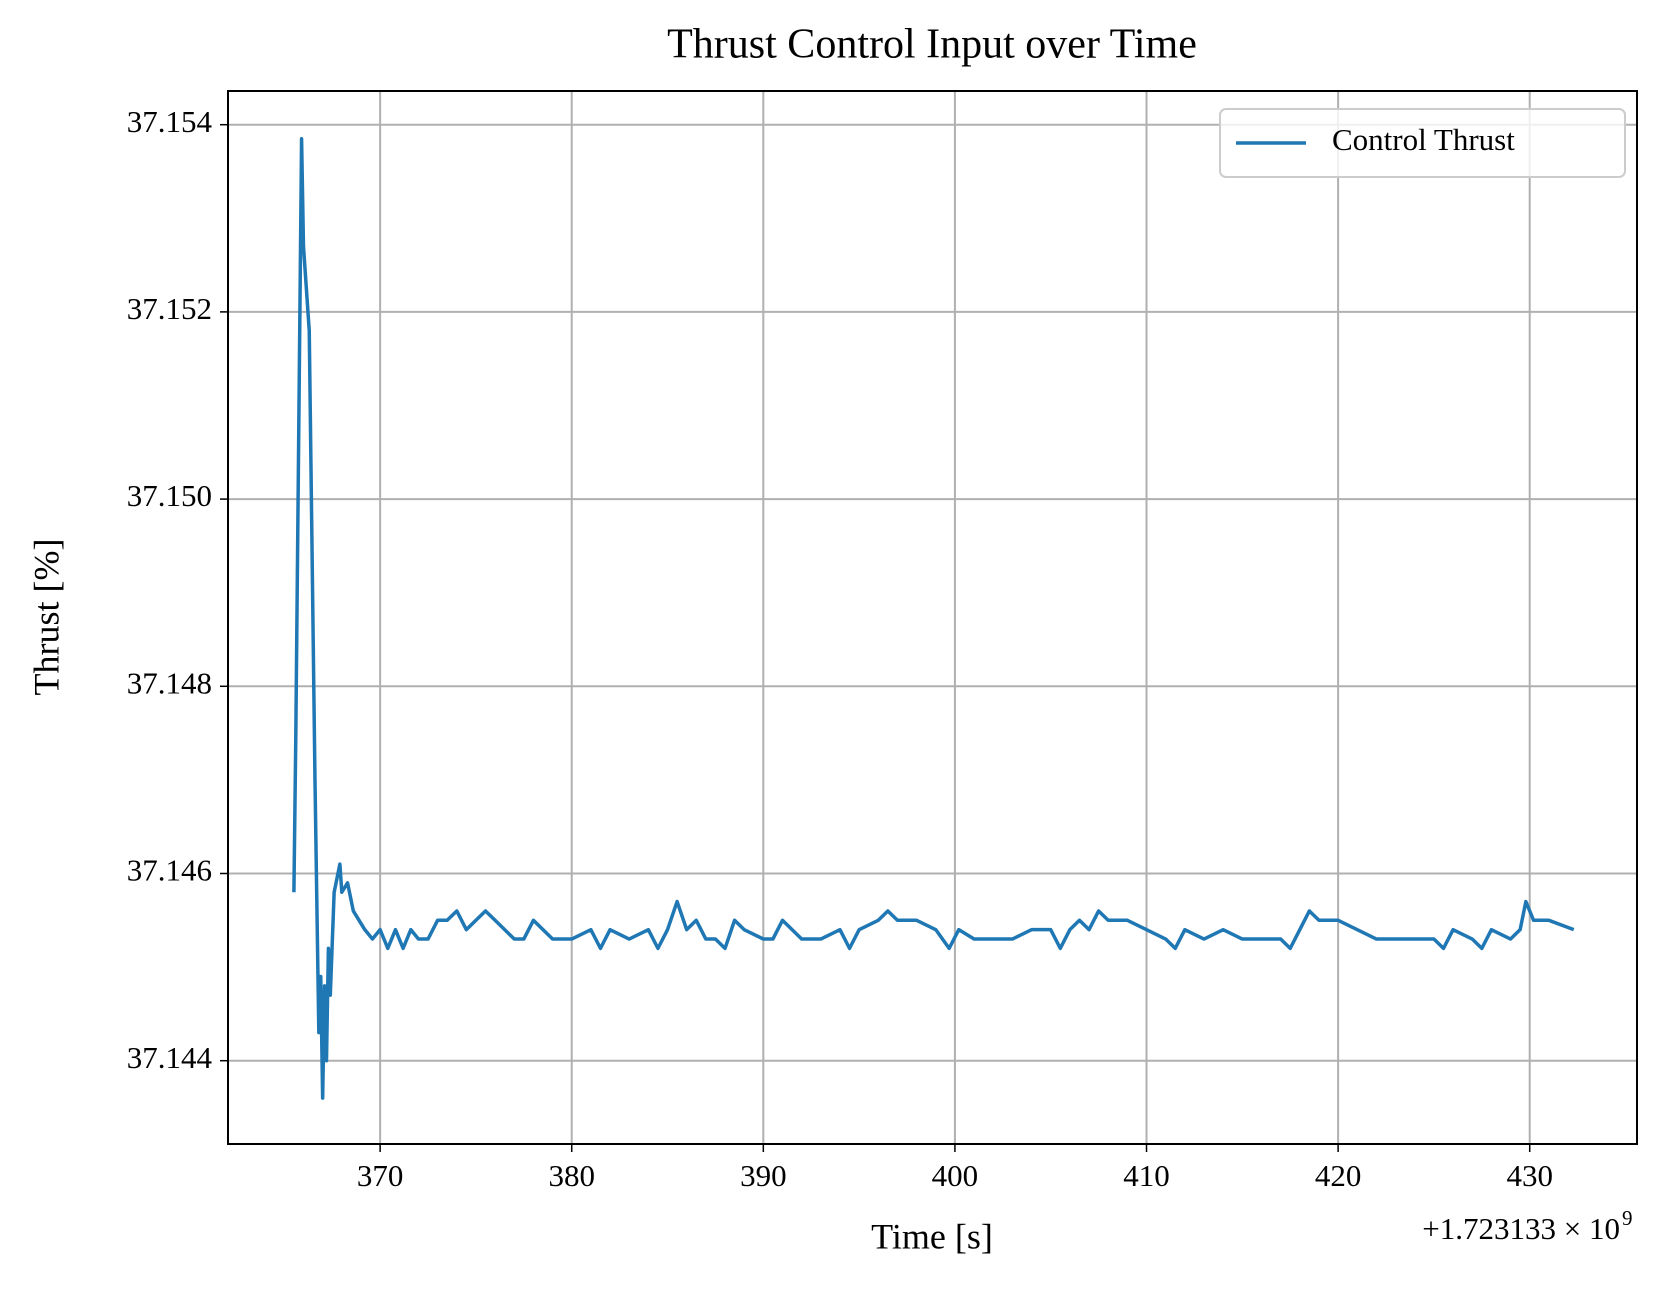 The image size is (1661, 1291). Describe the element at coordinates (380, 1175) in the screenshot. I see `x-tick-label: 370` at that location.